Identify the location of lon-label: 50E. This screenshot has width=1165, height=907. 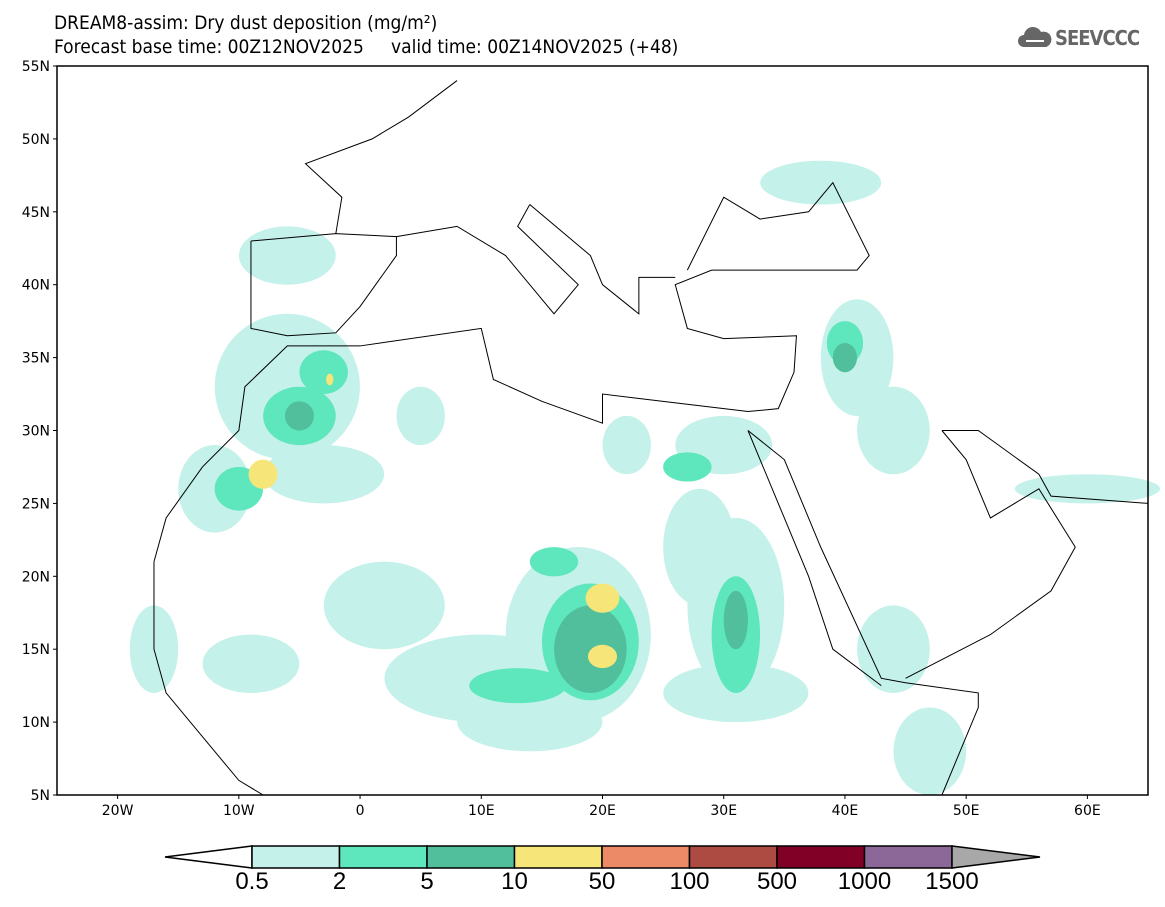
(966, 811).